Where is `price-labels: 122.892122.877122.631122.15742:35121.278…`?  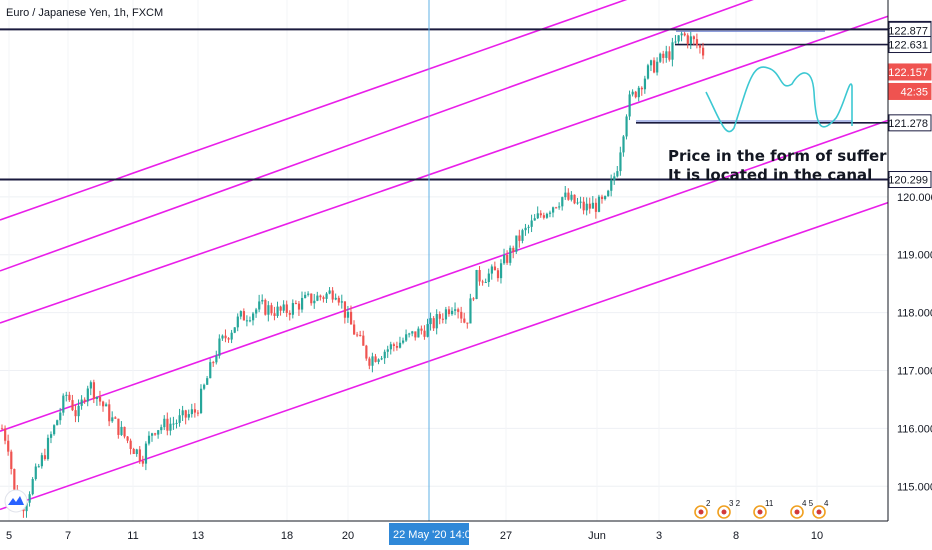 price-labels: 122.892122.877122.631122.15742:35121.278… is located at coordinates (910, 104).